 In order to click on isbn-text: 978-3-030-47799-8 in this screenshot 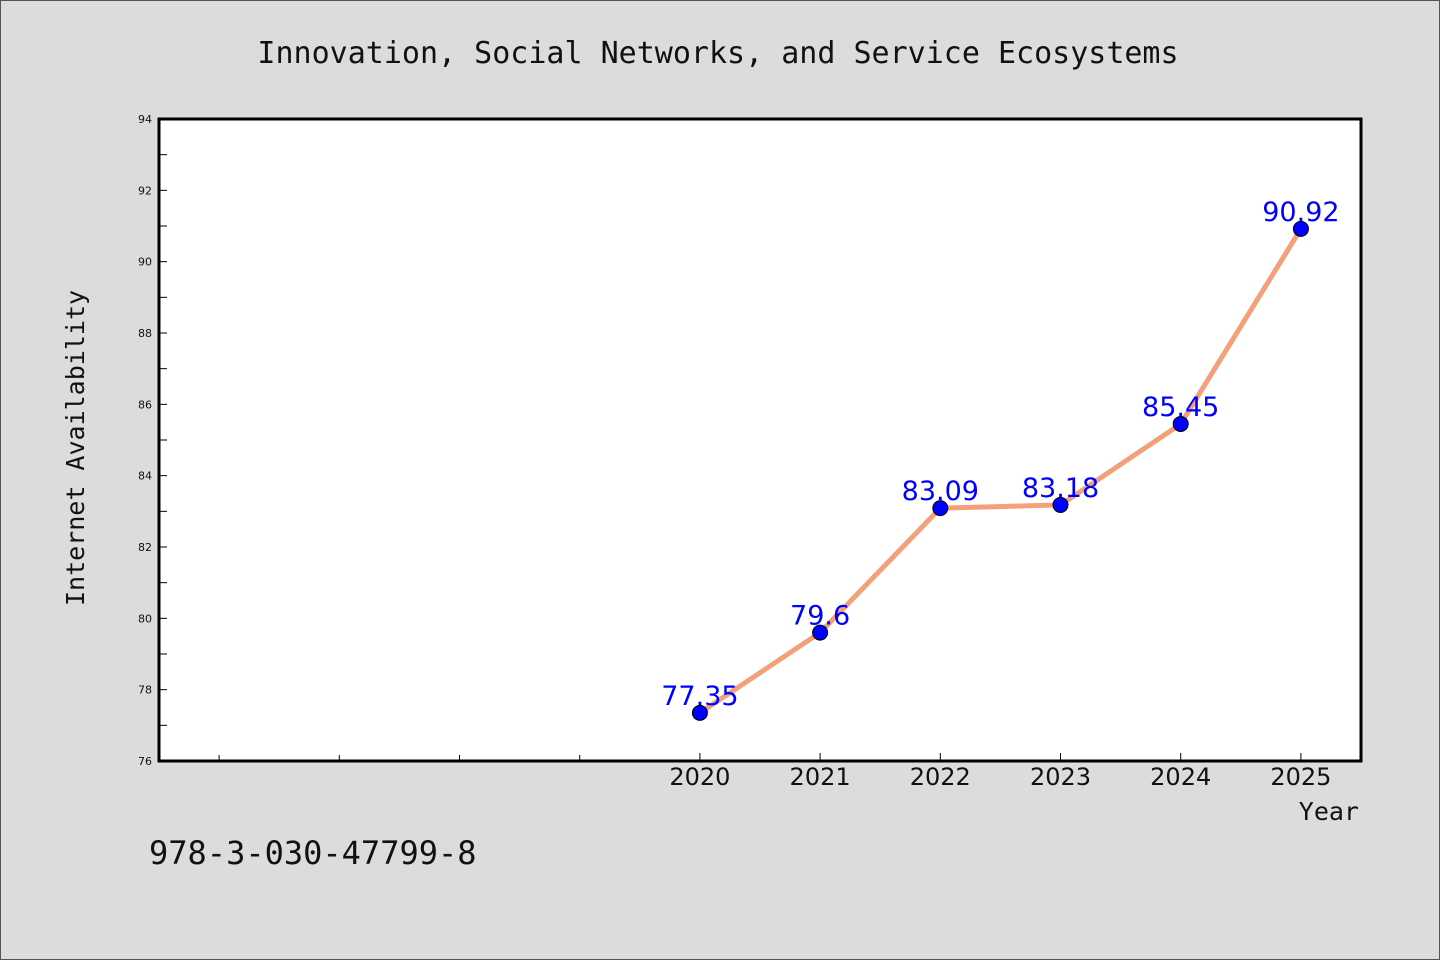, I will do `click(313, 853)`.